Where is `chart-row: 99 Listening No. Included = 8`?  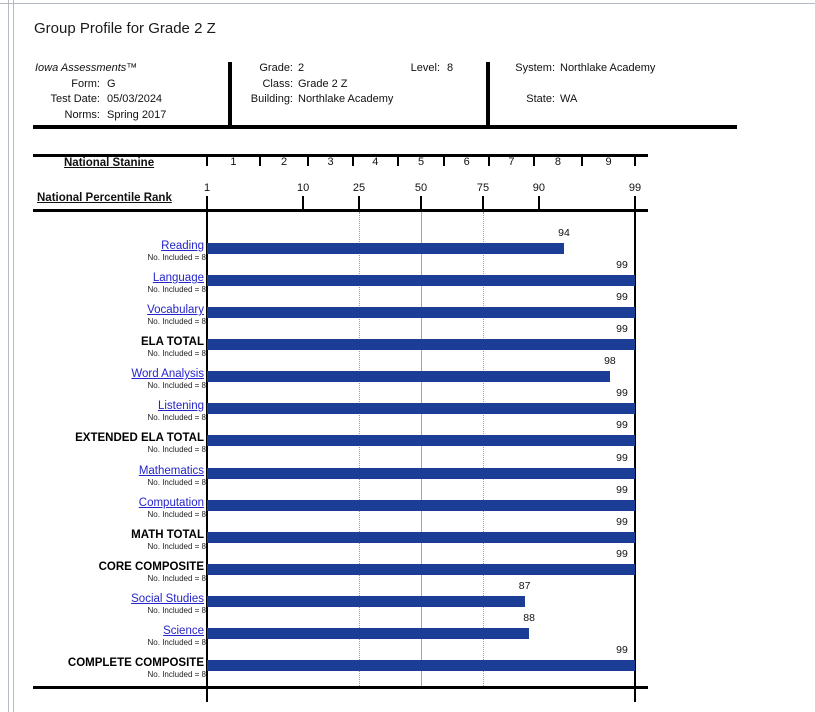 chart-row: 99 Listening No. Included = 8 is located at coordinates (407, 404).